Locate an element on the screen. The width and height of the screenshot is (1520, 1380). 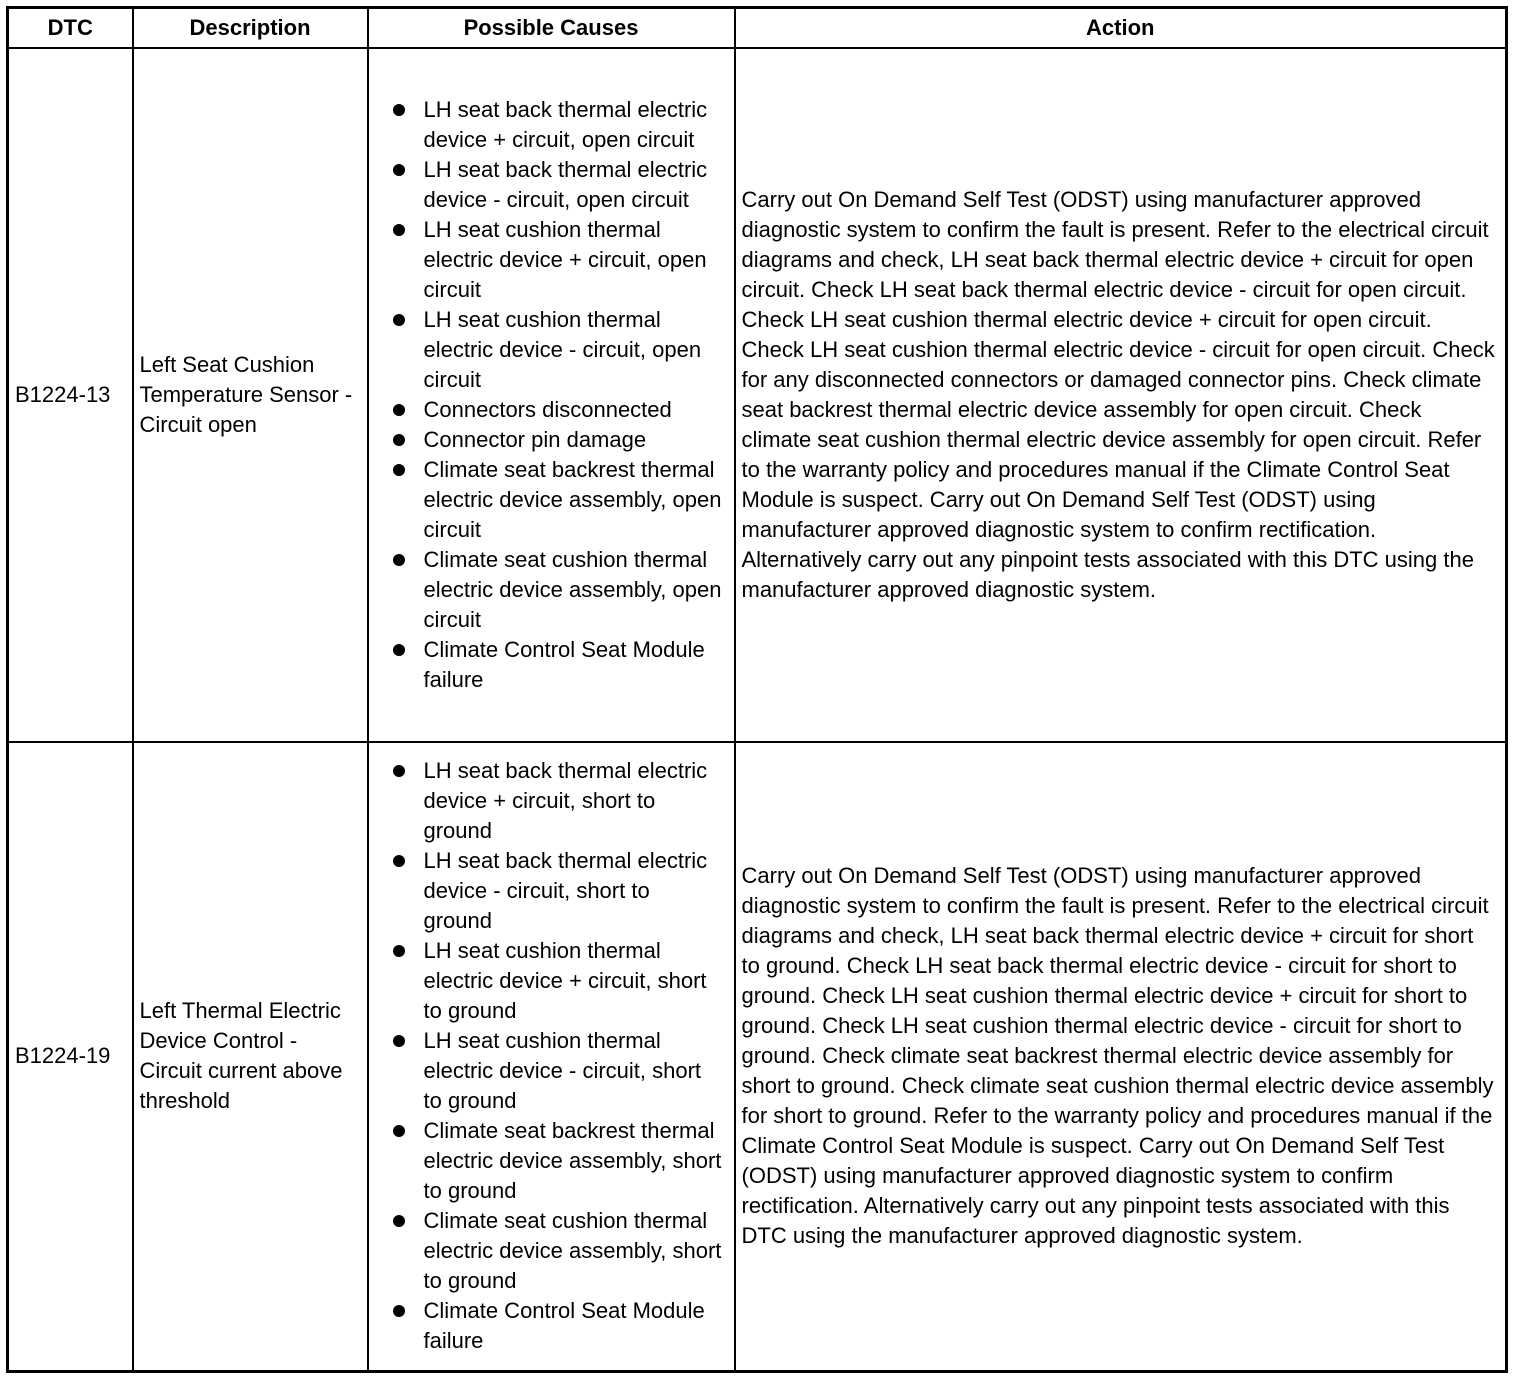
header-dtc: DTC is located at coordinates (70, 27).